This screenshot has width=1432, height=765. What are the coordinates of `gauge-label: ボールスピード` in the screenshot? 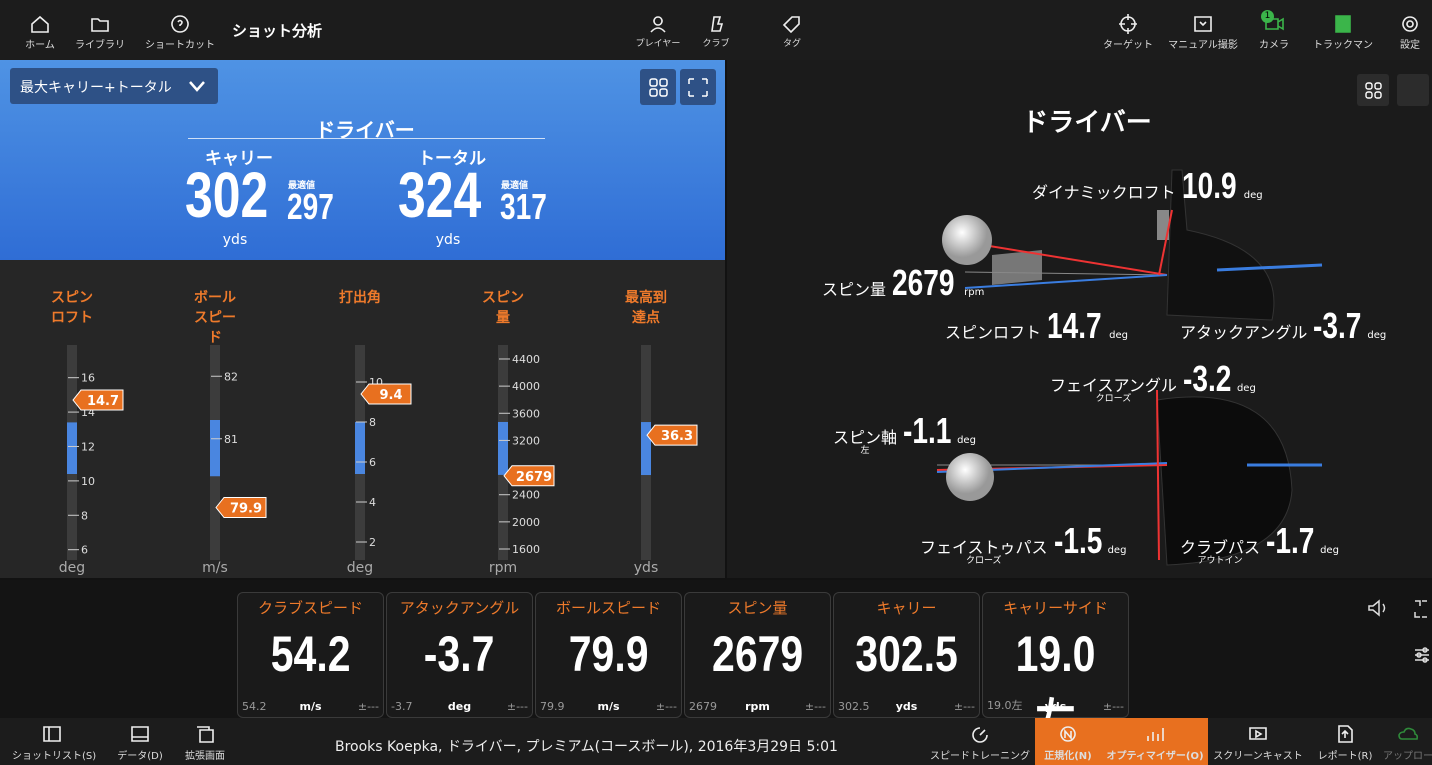 It's located at (215, 318).